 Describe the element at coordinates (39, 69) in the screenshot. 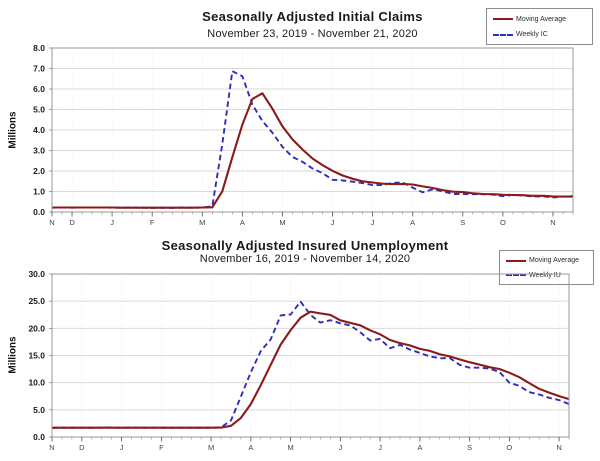

I see `svg-text: 7.0` at that location.